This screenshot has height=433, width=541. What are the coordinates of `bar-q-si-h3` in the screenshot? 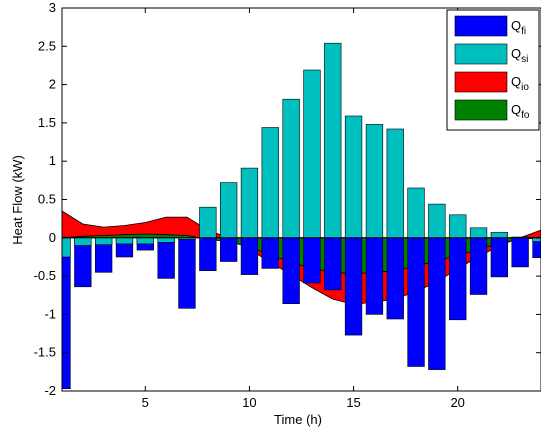 It's located at (104, 241).